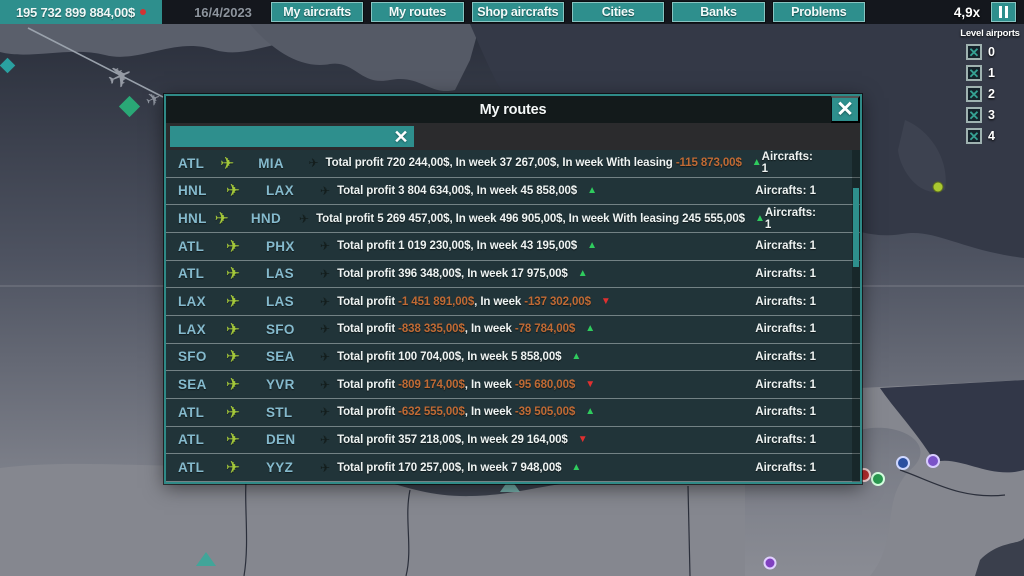 The width and height of the screenshot is (1024, 576). I want to click on land-north-center, so click(365, 58).